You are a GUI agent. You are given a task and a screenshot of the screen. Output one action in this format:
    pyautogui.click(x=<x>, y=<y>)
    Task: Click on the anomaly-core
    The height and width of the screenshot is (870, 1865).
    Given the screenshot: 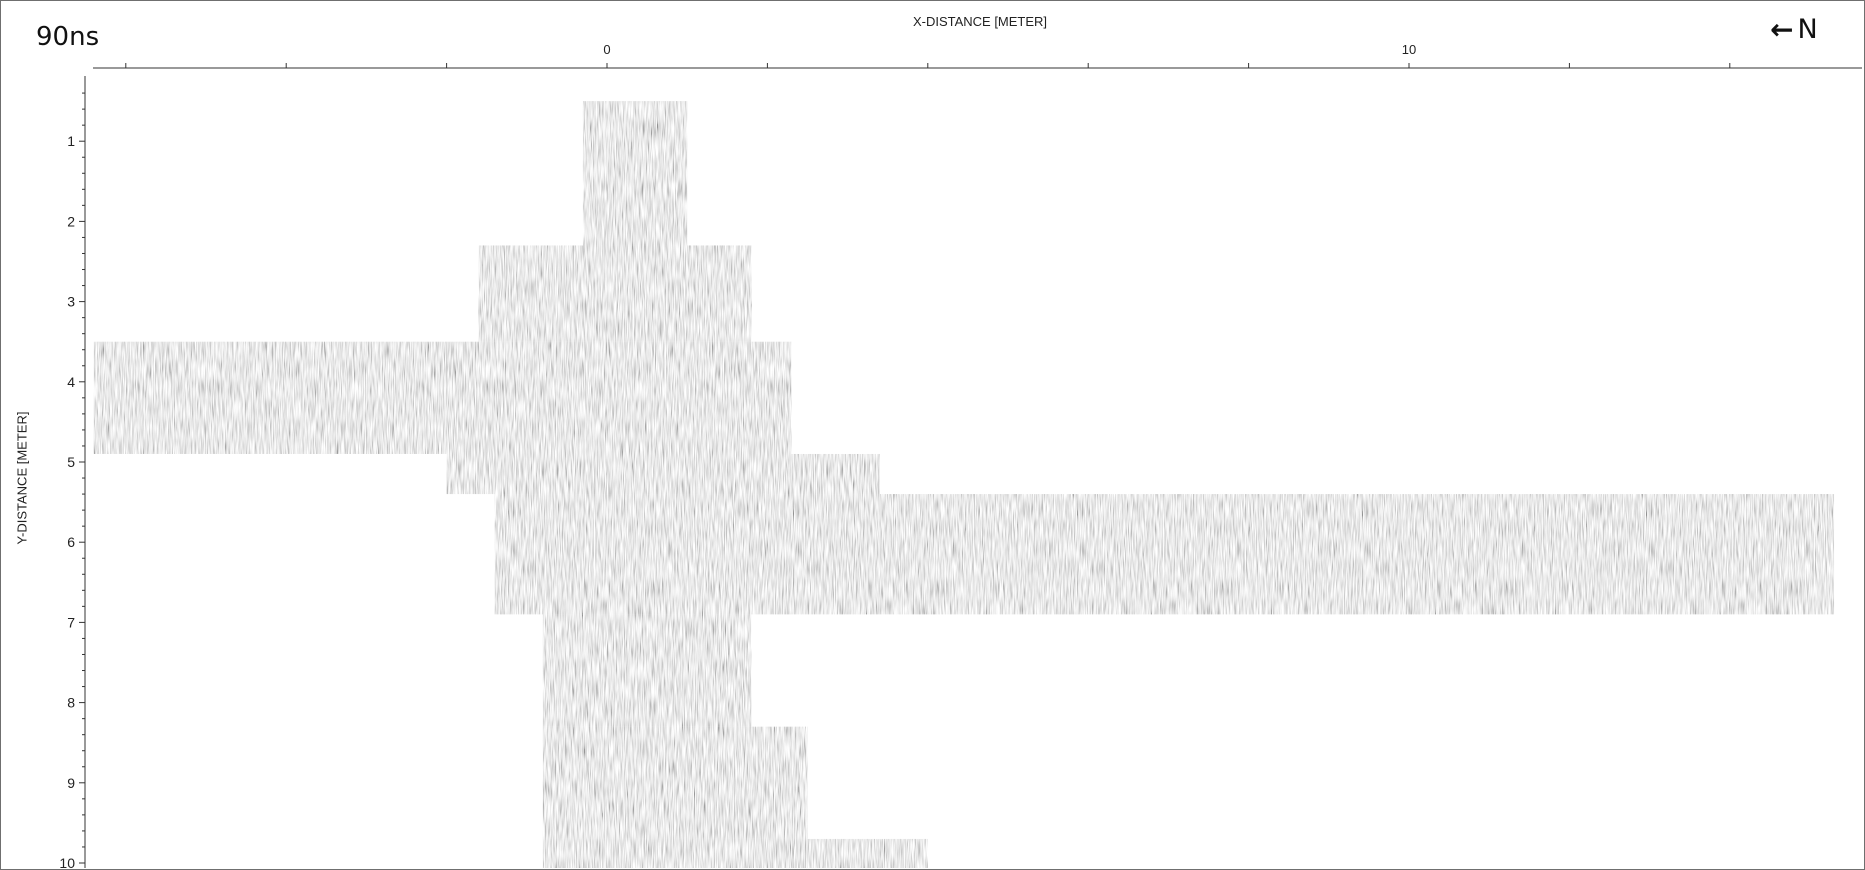 What is the action you would take?
    pyautogui.click(x=502, y=222)
    